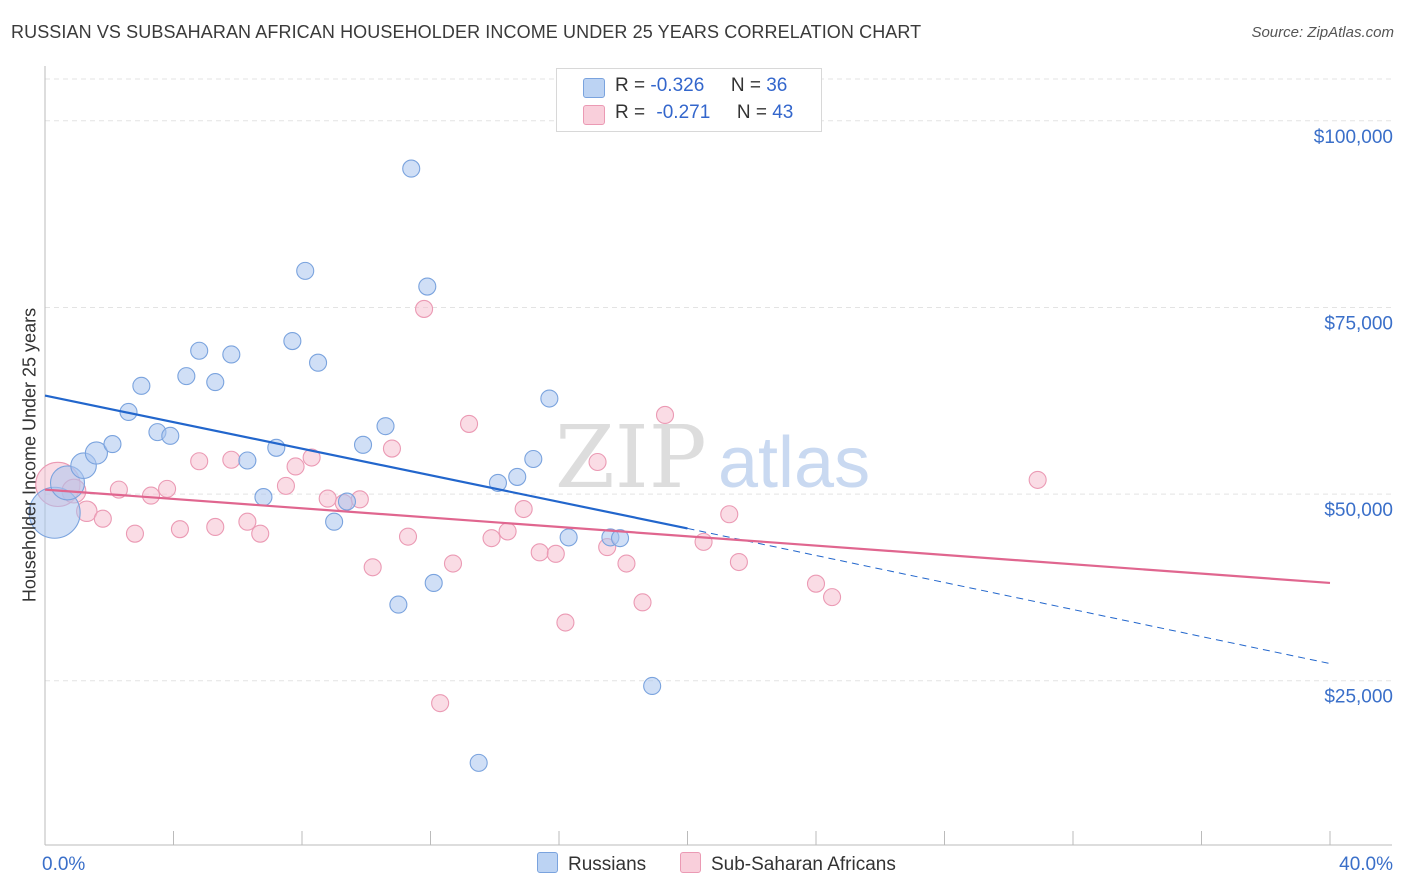 Image resolution: width=1406 pixels, height=892 pixels. Describe the element at coordinates (783, 112) in the screenshot. I see `n-value-subsaharan: 43` at that location.